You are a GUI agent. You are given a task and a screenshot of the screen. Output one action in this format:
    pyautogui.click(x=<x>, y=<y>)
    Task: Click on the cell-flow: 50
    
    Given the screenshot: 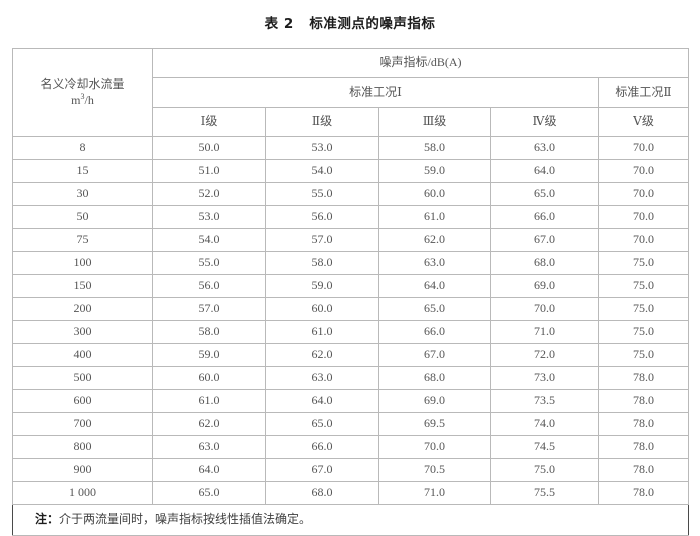 What is the action you would take?
    pyautogui.click(x=82, y=217)
    